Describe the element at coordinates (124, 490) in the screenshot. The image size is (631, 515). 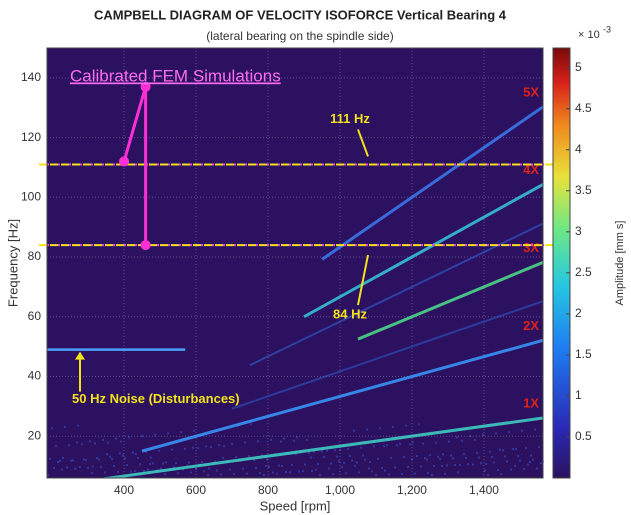
I see `x-tick-label: 400` at that location.